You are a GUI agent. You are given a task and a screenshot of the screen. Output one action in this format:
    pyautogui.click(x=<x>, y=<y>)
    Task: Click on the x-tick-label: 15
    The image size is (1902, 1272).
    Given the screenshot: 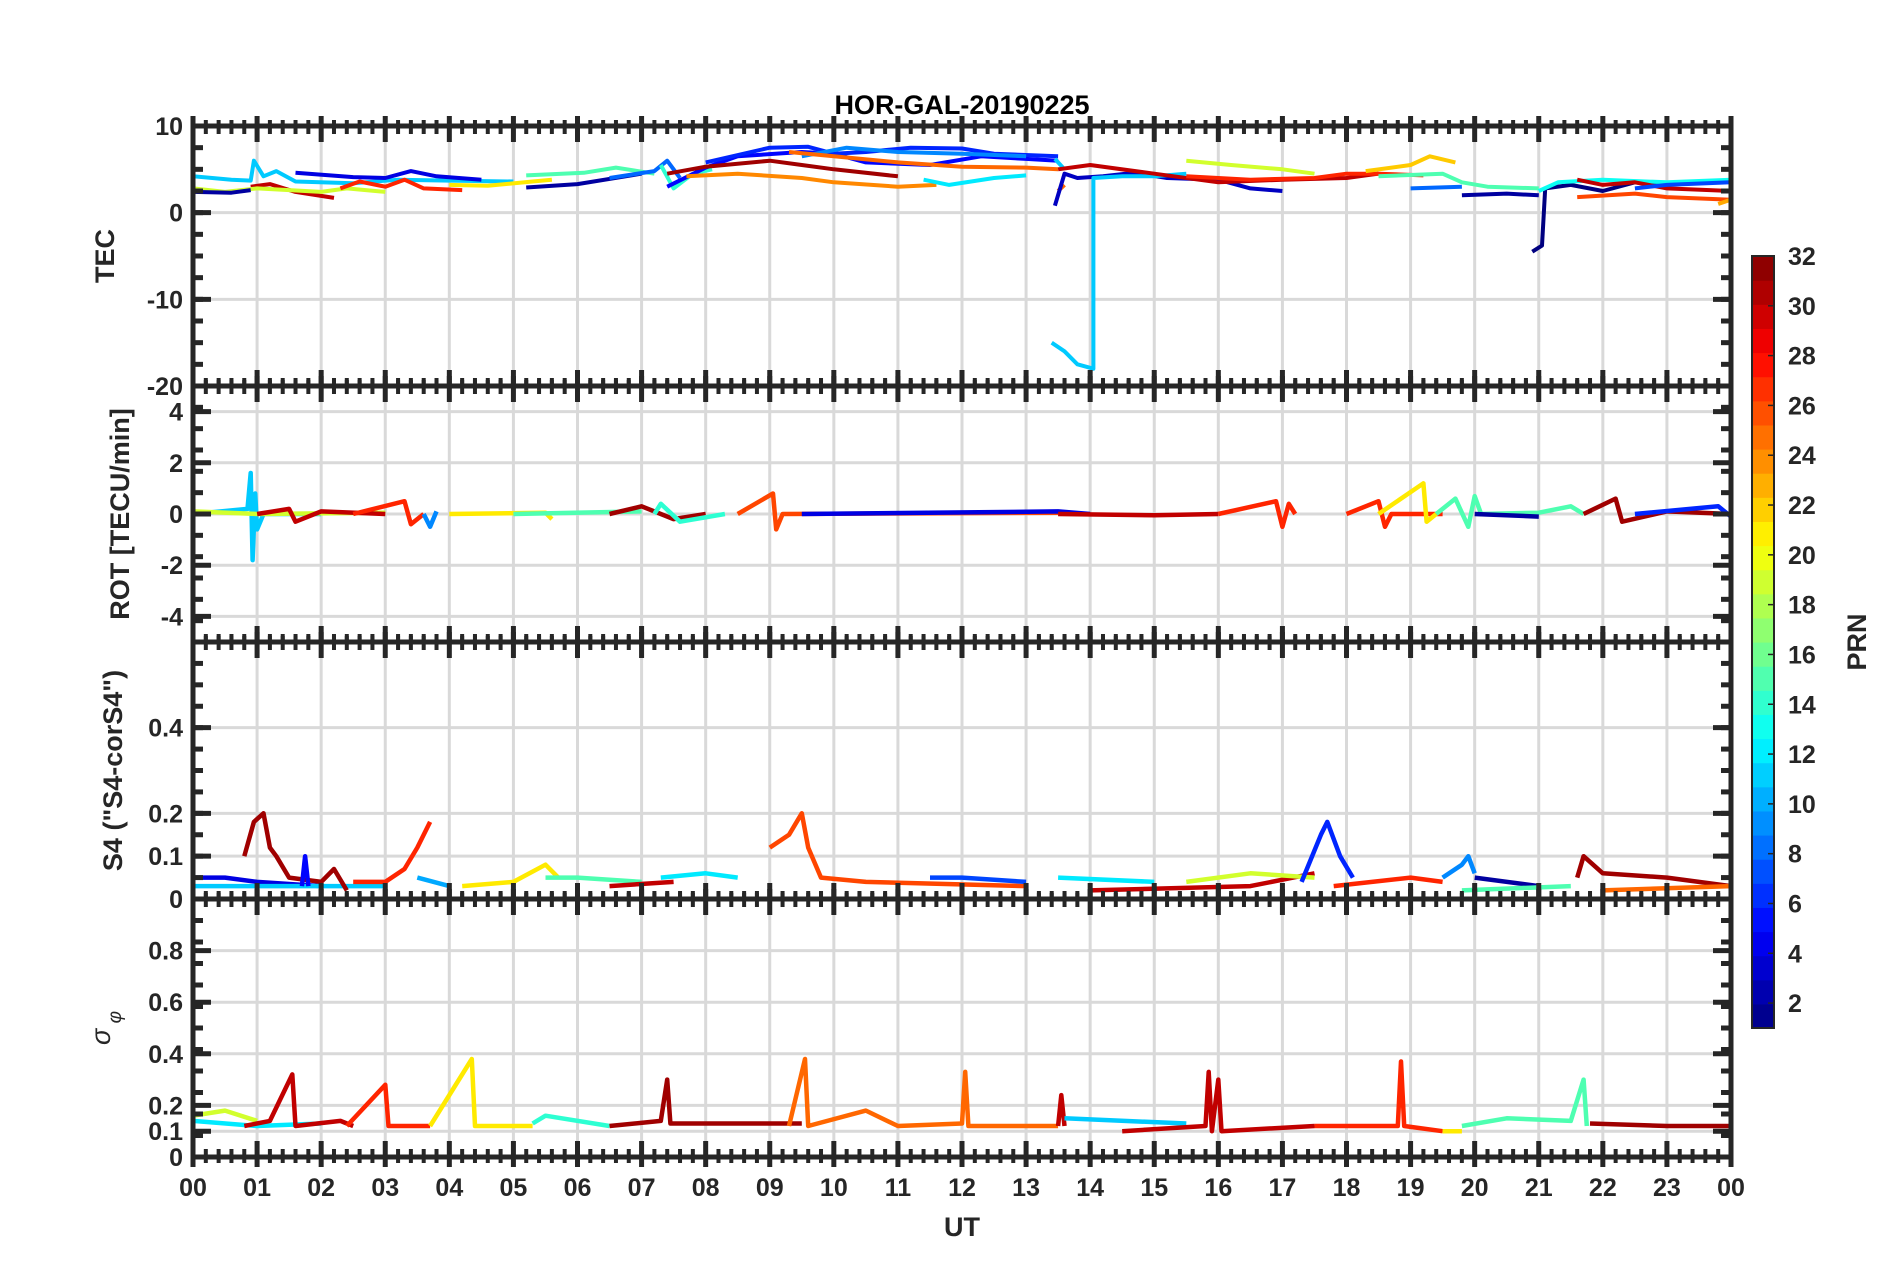 What is the action you would take?
    pyautogui.click(x=1154, y=1188)
    